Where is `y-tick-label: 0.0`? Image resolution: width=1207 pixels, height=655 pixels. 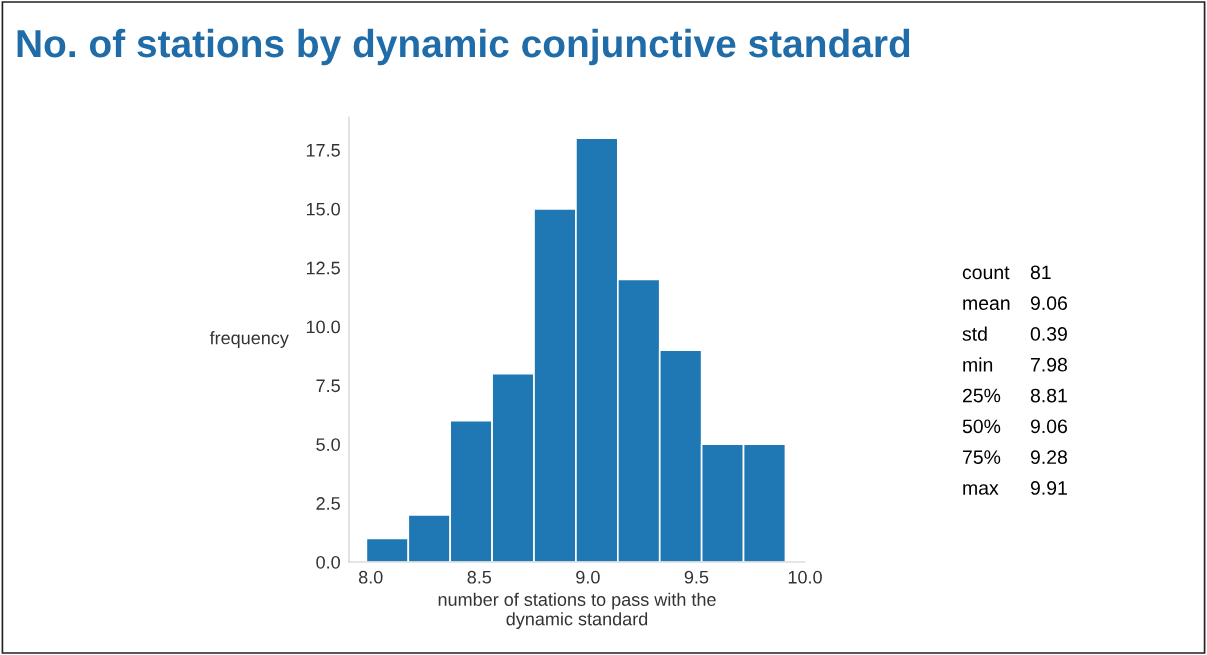
y-tick-label: 0.0 is located at coordinates (328, 562).